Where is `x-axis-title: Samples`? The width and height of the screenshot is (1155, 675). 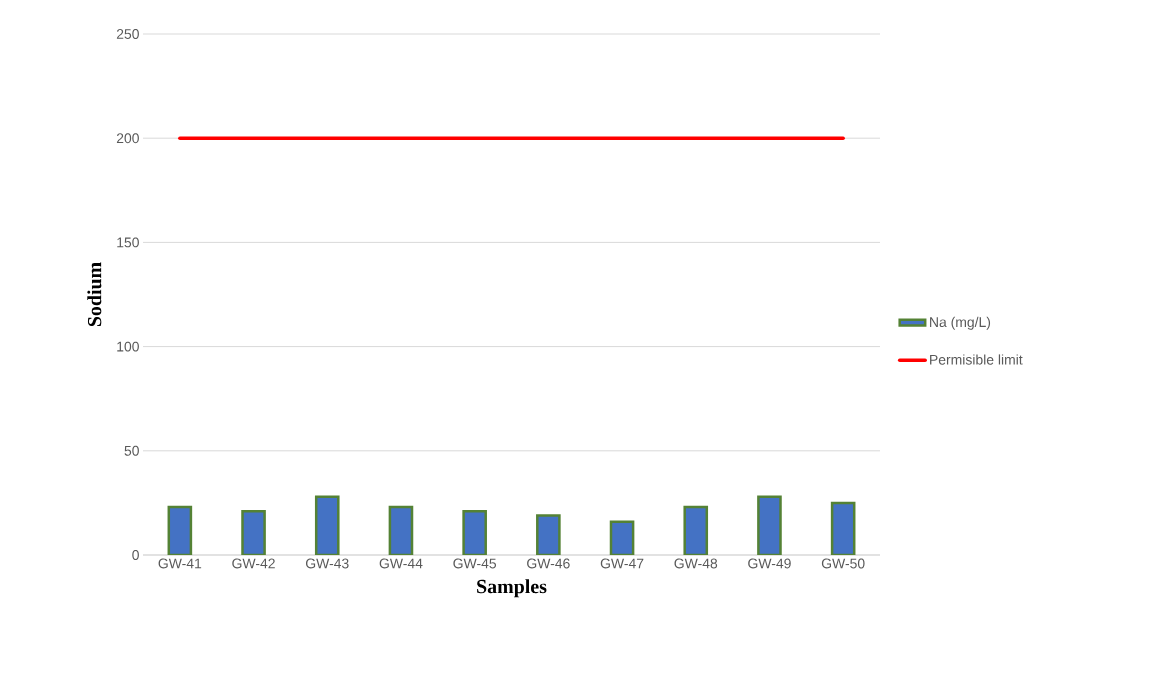 x-axis-title: Samples is located at coordinates (512, 588).